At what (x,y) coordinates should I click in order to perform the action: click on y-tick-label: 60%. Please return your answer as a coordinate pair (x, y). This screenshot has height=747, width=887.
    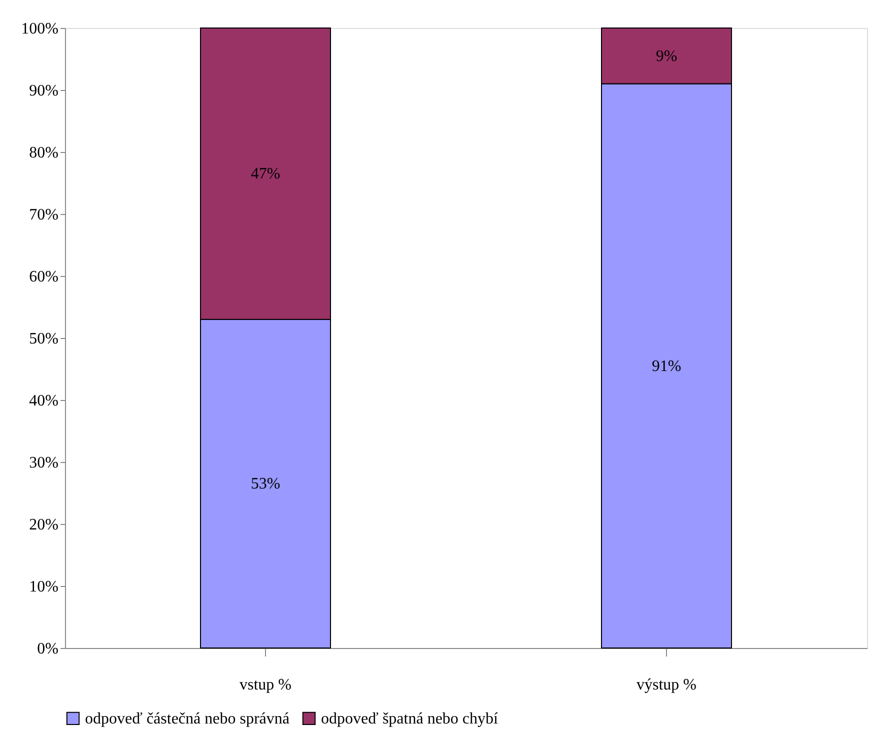
    Looking at the image, I should click on (43, 277).